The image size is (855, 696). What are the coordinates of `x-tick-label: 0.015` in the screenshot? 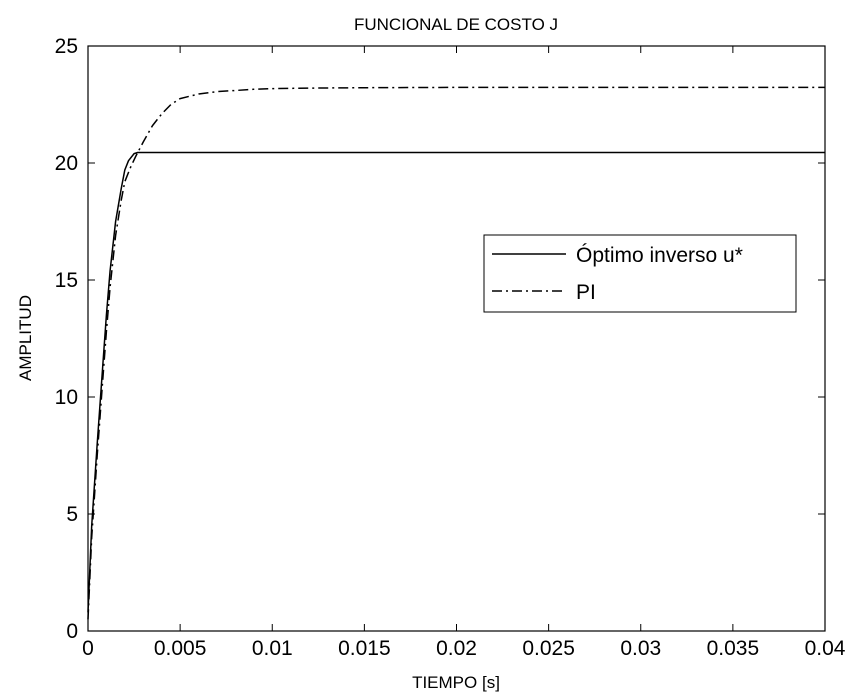 It's located at (364, 648).